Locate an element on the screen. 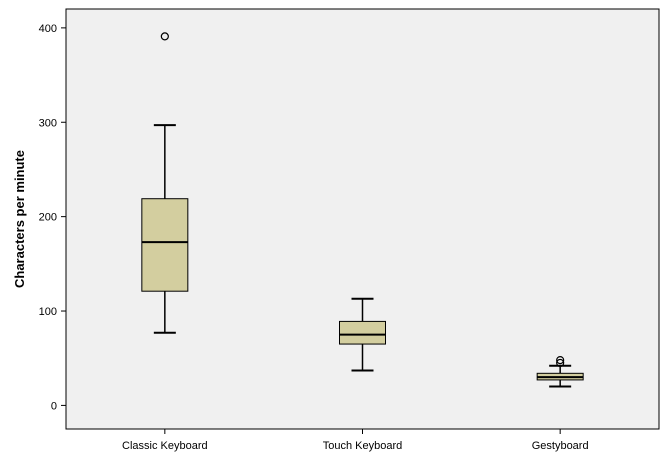 This screenshot has width=665, height=455. x-tick-label: Gestyboard is located at coordinates (560, 446).